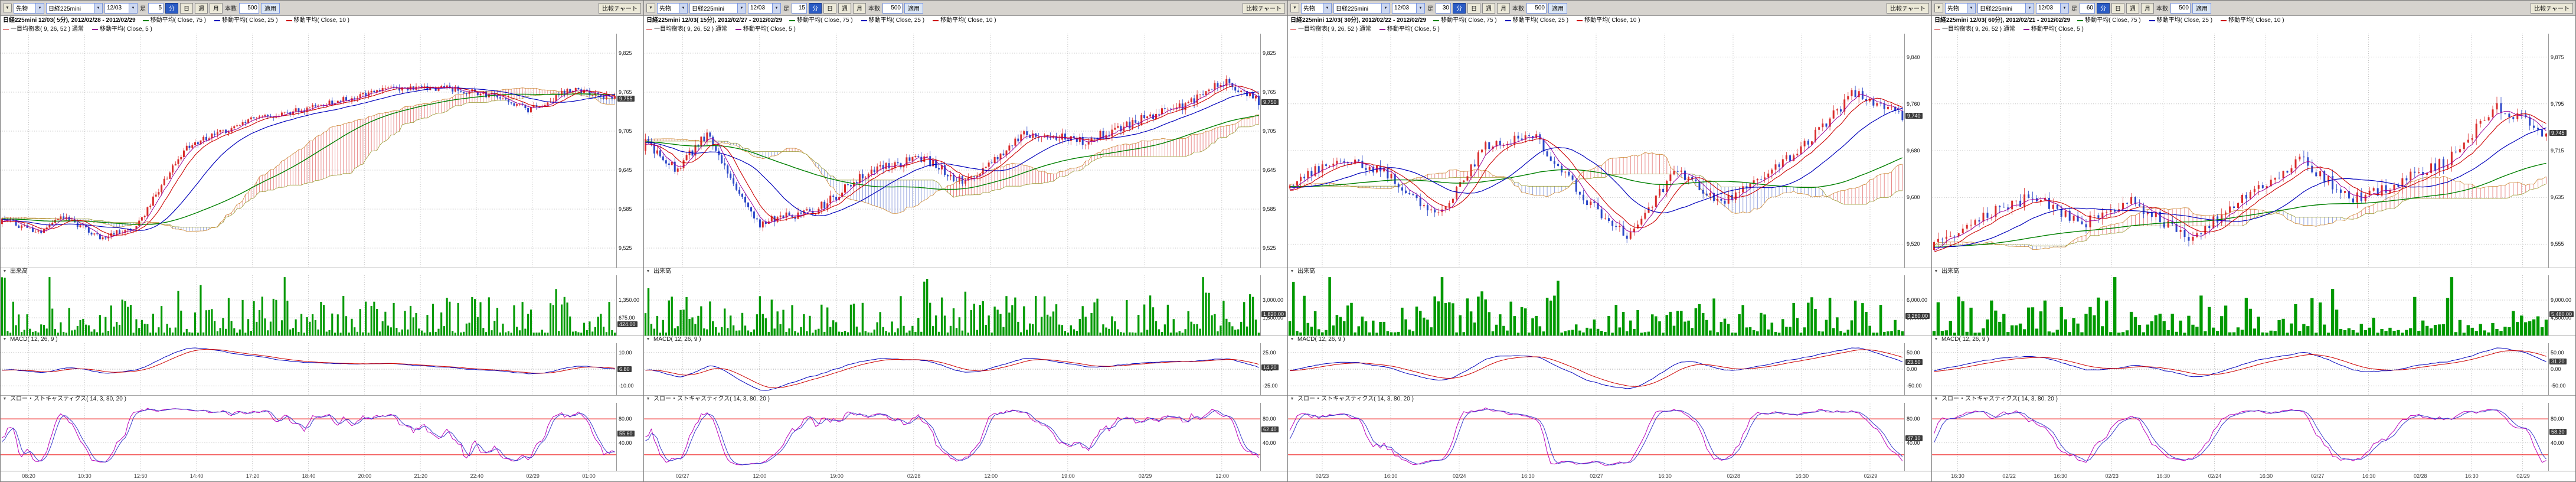 This screenshot has width=2576, height=482. Describe the element at coordinates (708, 9) in the screenshot. I see `instrument-value: 日経225mini` at that location.